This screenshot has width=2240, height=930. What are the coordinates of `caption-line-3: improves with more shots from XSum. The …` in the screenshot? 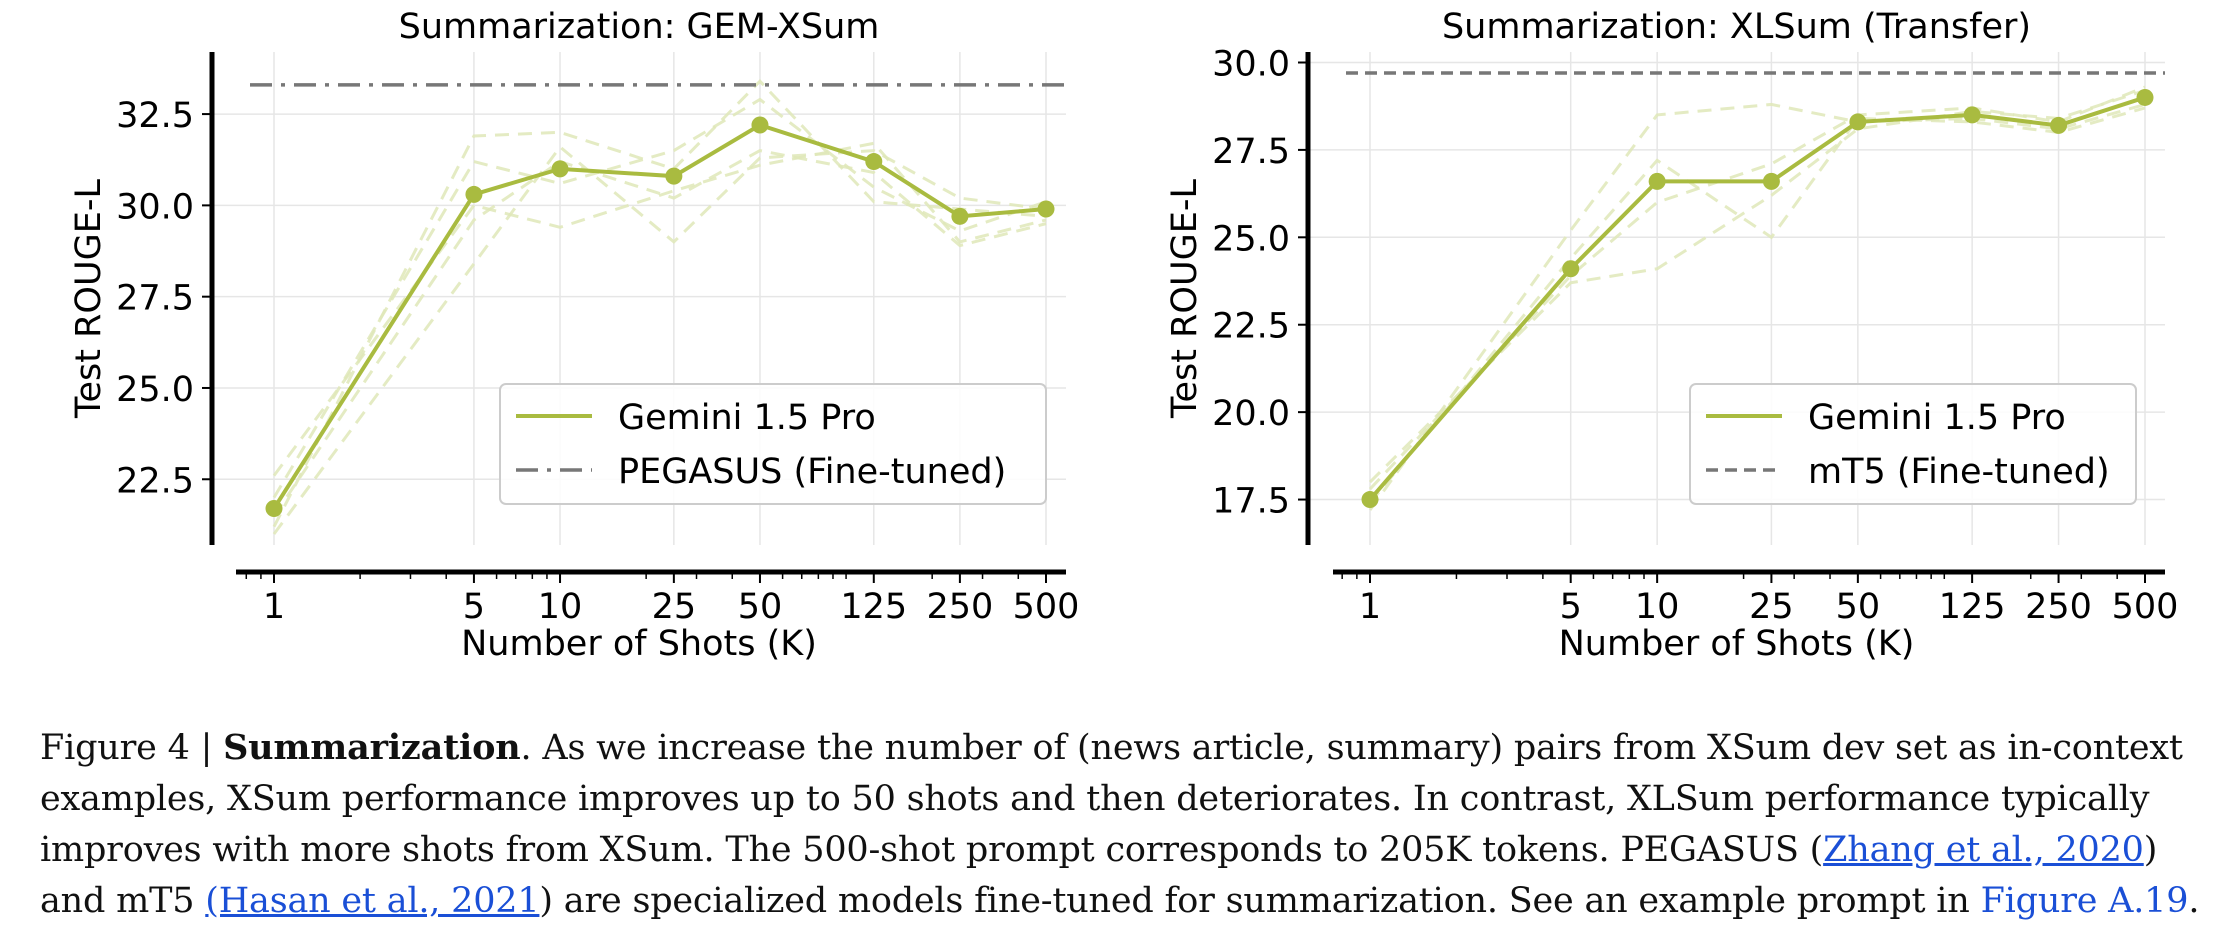 It's located at (1127, 850).